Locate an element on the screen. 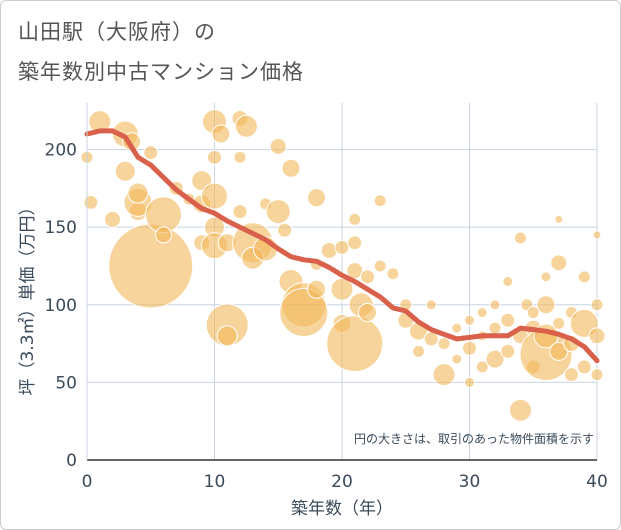 The image size is (621, 530). x-tick-label: 20 is located at coordinates (342, 482).